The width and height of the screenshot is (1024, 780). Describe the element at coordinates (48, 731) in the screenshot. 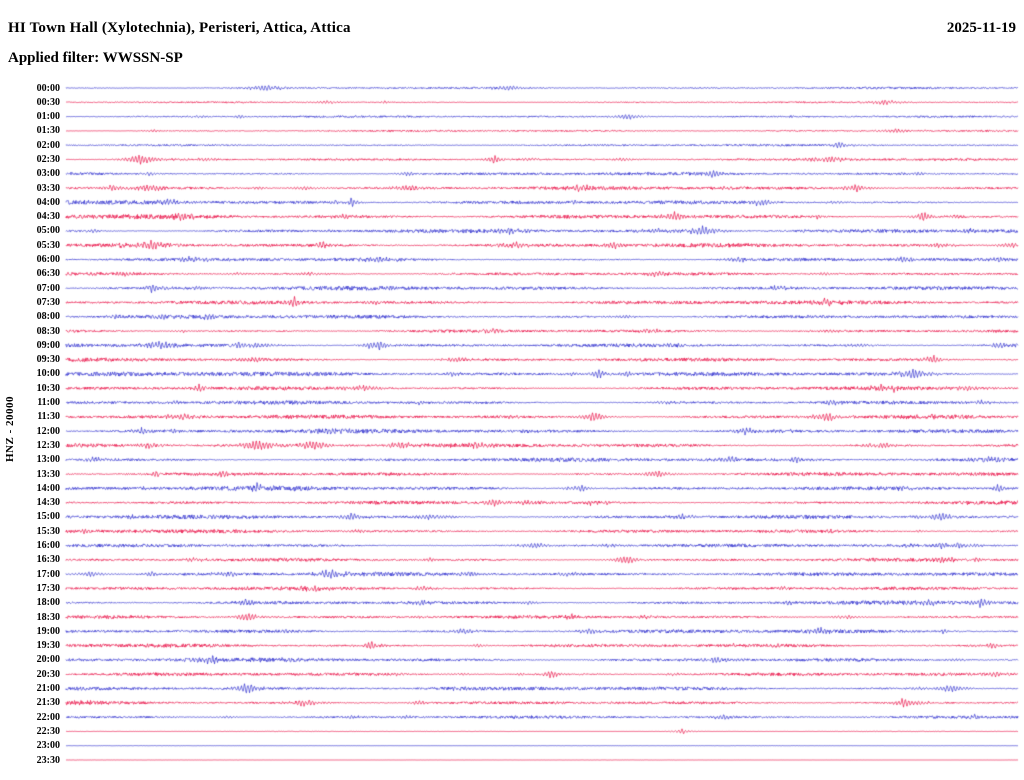

I see `time-label: 22:30` at that location.